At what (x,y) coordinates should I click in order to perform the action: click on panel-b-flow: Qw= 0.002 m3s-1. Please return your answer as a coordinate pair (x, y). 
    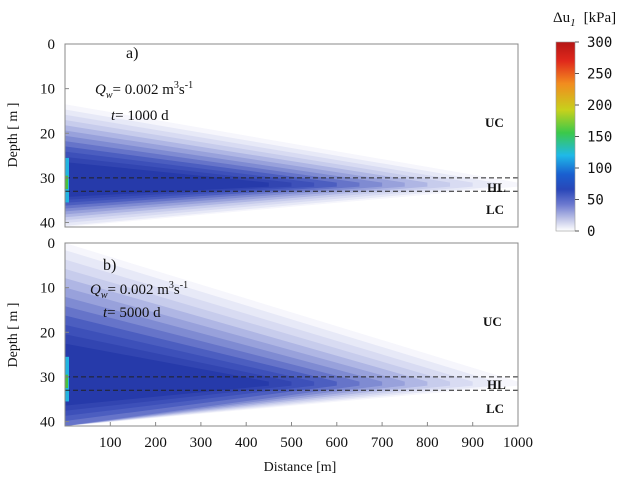
    Looking at the image, I should click on (139, 290).